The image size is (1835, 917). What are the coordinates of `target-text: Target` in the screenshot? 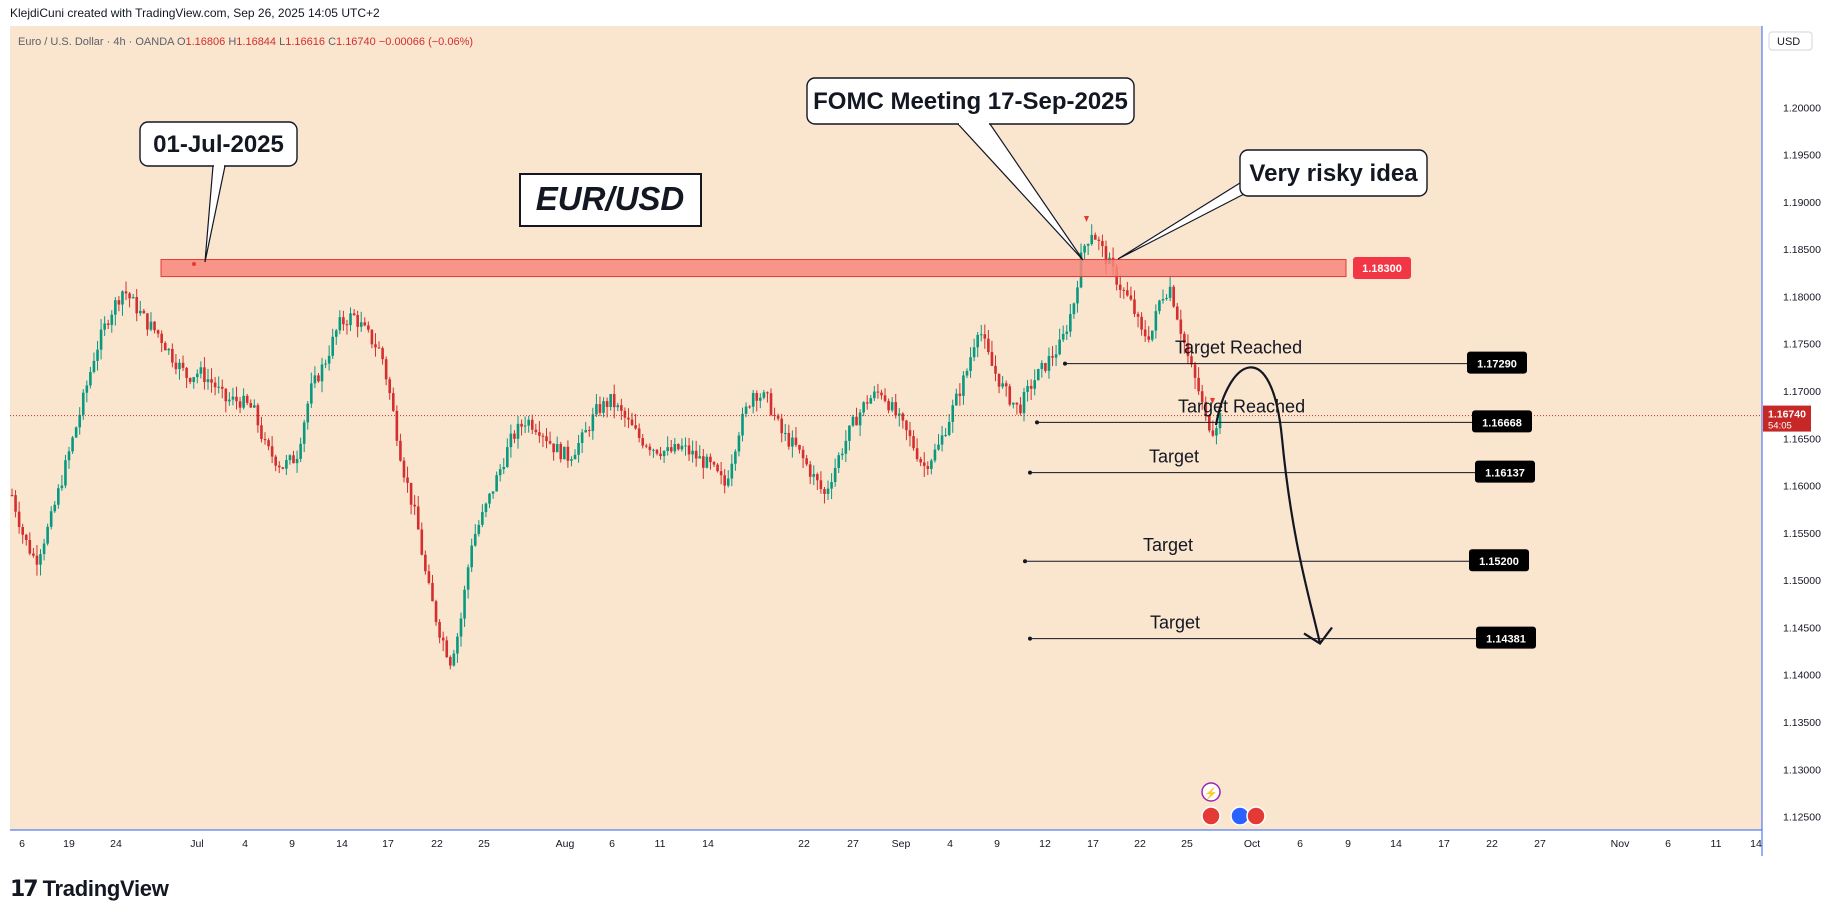 It's located at (1175, 623).